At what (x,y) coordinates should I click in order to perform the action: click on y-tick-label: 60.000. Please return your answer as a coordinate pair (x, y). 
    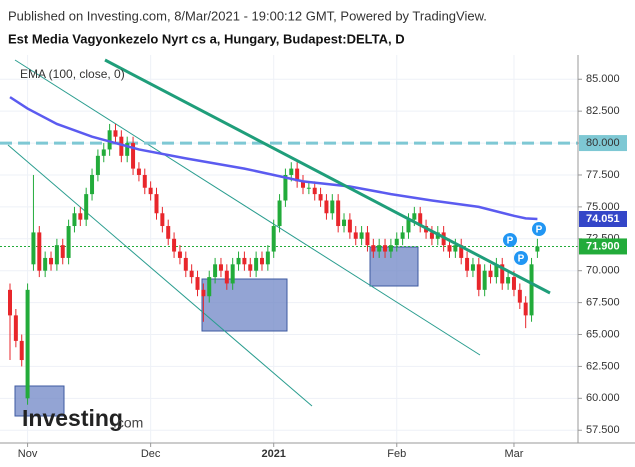
    Looking at the image, I should click on (603, 398).